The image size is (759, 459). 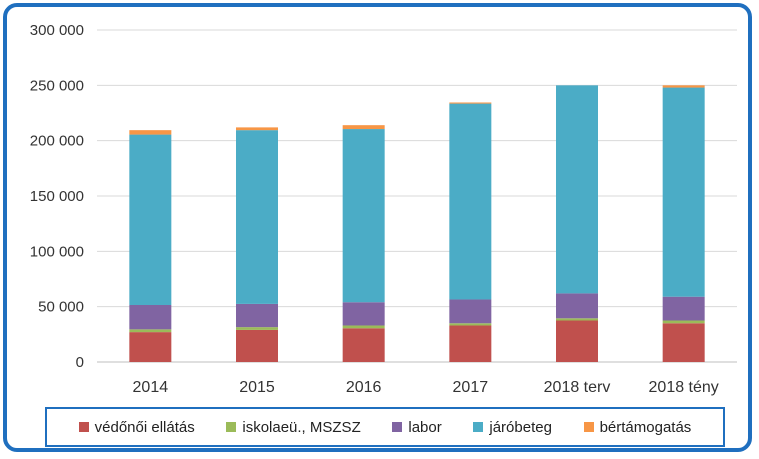 I want to click on legend-item-jarobeteg: járóbeteg, so click(x=512, y=427).